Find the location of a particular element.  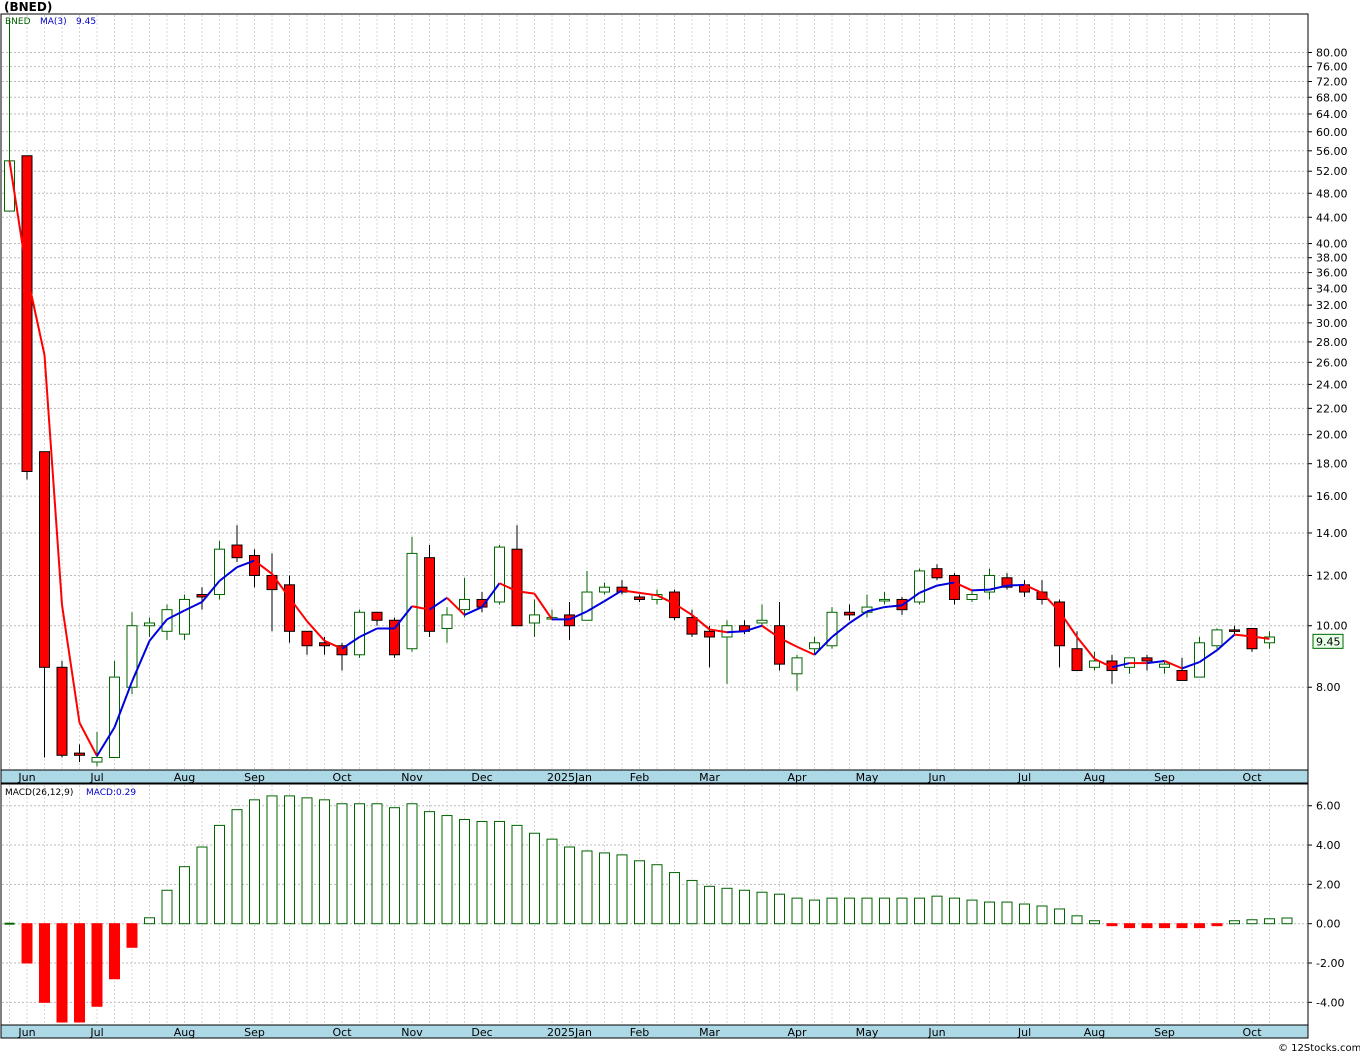

macd-tick-label: -4.00 is located at coordinates (1330, 1002).